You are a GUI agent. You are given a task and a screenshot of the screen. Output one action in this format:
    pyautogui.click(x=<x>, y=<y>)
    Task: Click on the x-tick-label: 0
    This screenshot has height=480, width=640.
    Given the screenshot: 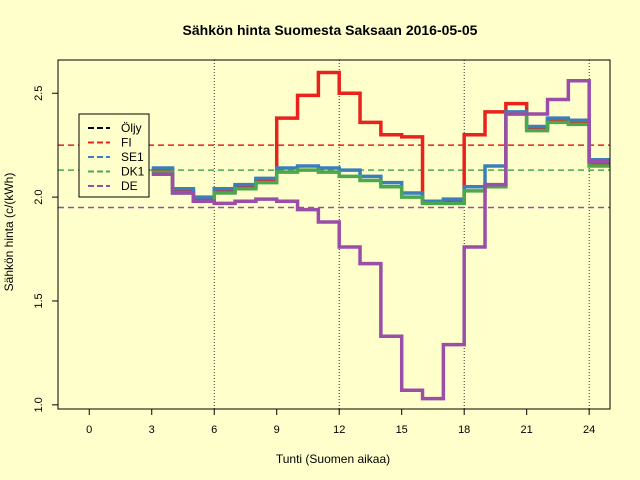 What is the action you would take?
    pyautogui.click(x=89, y=430)
    